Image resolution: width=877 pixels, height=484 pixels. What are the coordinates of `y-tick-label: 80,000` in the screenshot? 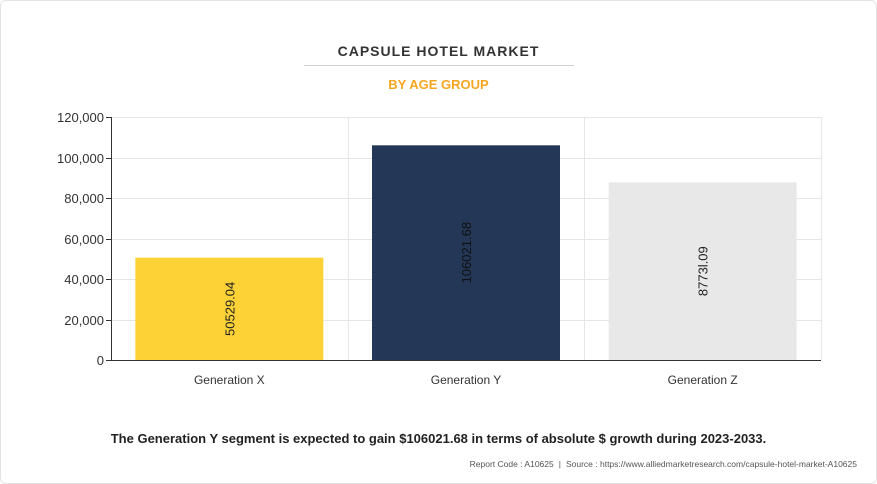 It's located at (84, 198).